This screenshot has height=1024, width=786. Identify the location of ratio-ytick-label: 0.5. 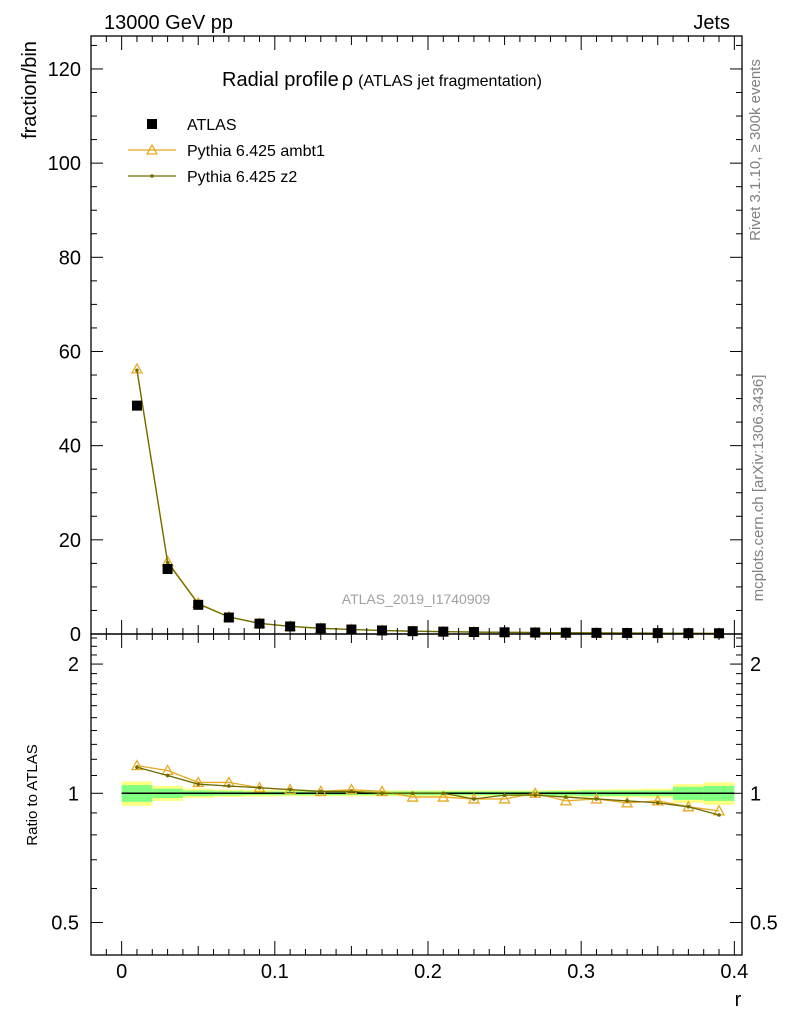
(65, 923).